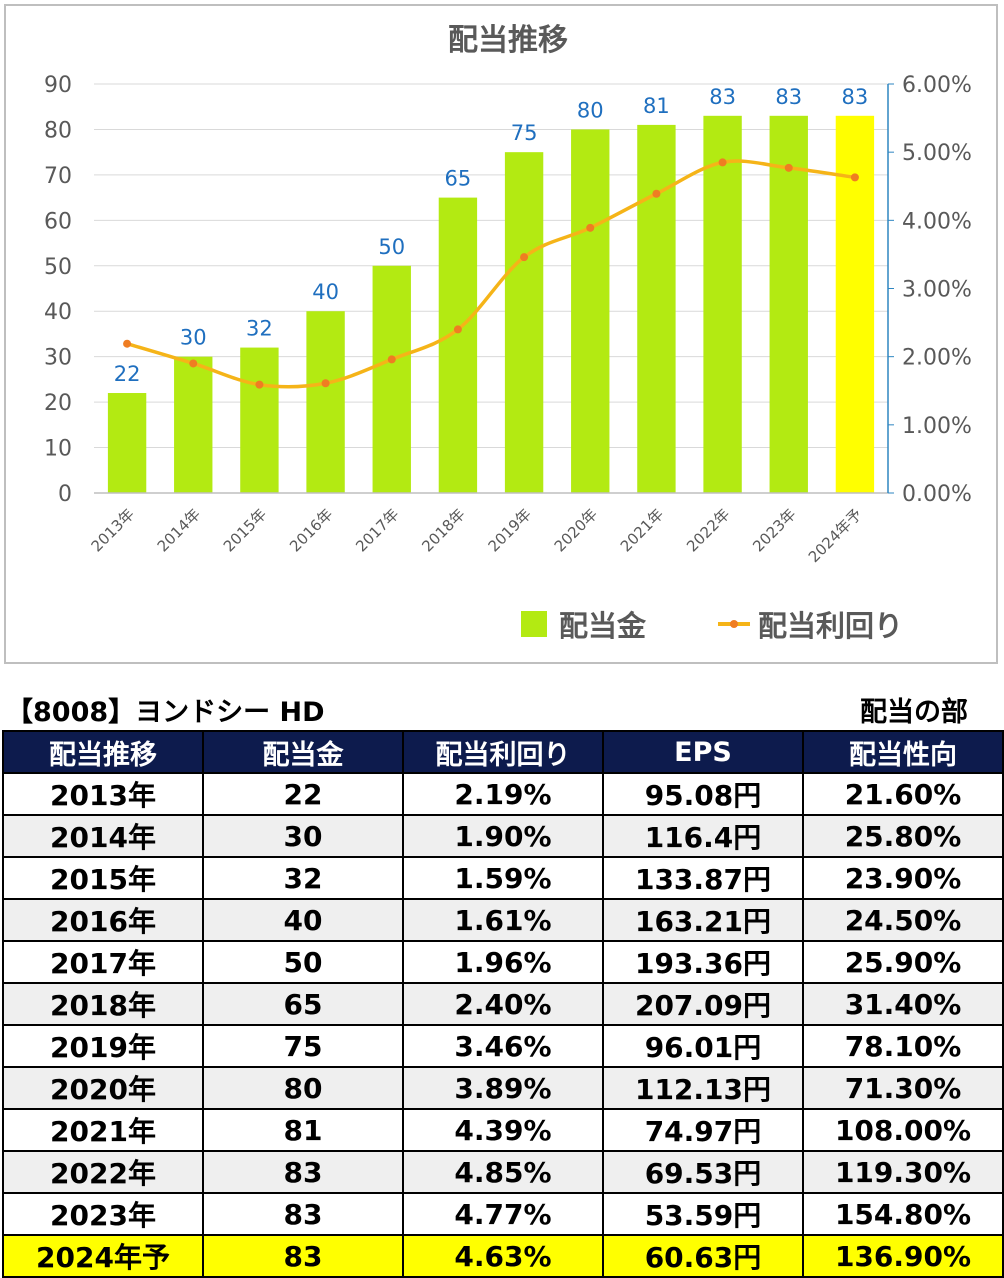 This screenshot has width=1004, height=1278. Describe the element at coordinates (835, 535) in the screenshot. I see `x-tick-label: 2024年予` at that location.